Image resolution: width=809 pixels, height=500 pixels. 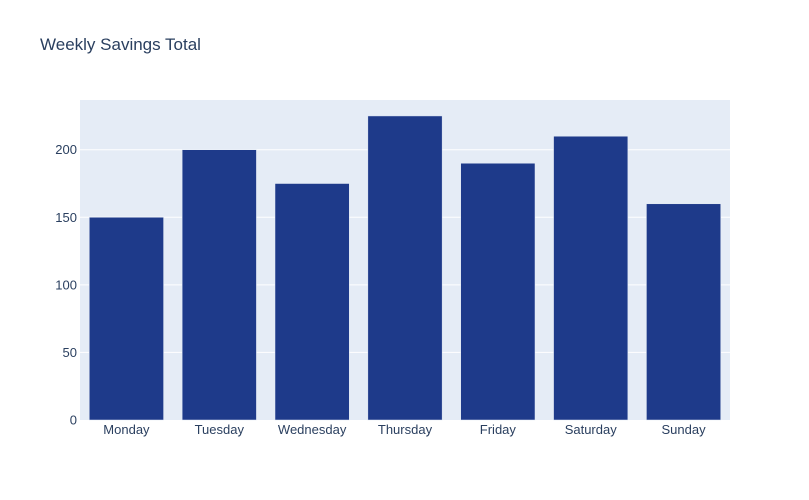 I want to click on bar-sunday, so click(x=683, y=312).